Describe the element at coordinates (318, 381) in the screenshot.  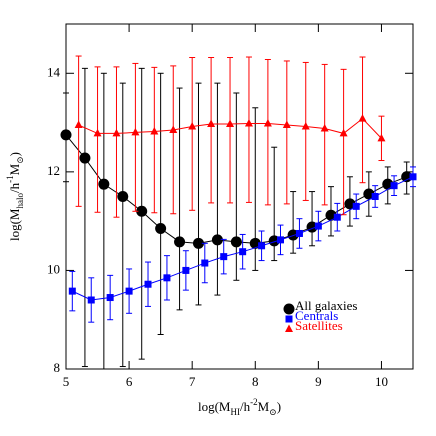
I see `x-tick-label: 9` at that location.